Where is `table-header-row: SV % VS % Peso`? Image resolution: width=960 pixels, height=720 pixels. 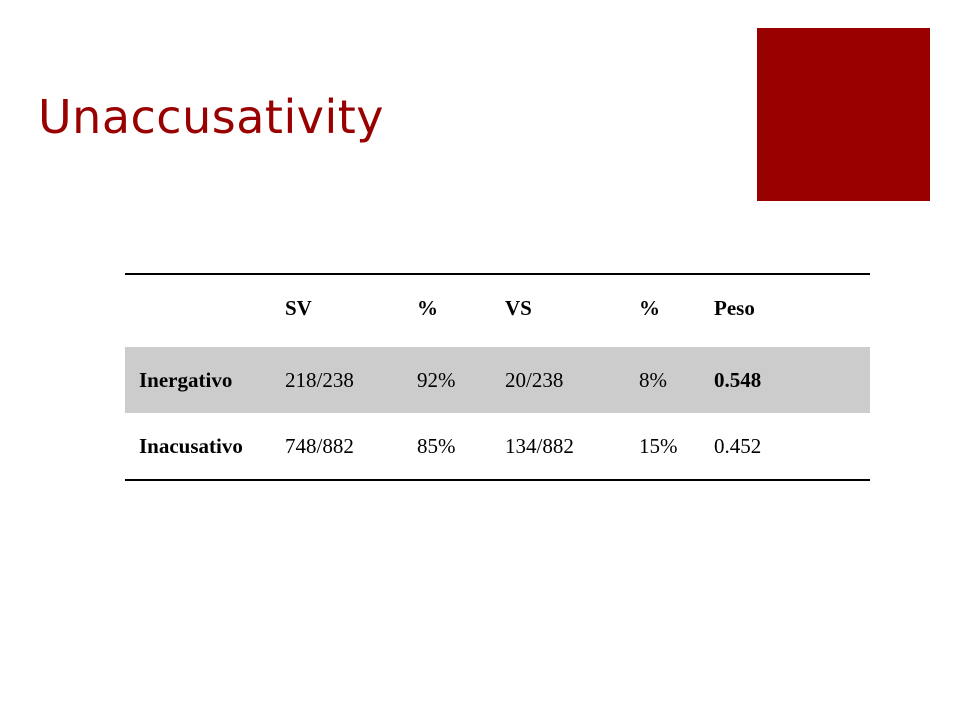 table-header-row: SV % VS % Peso is located at coordinates (497, 310).